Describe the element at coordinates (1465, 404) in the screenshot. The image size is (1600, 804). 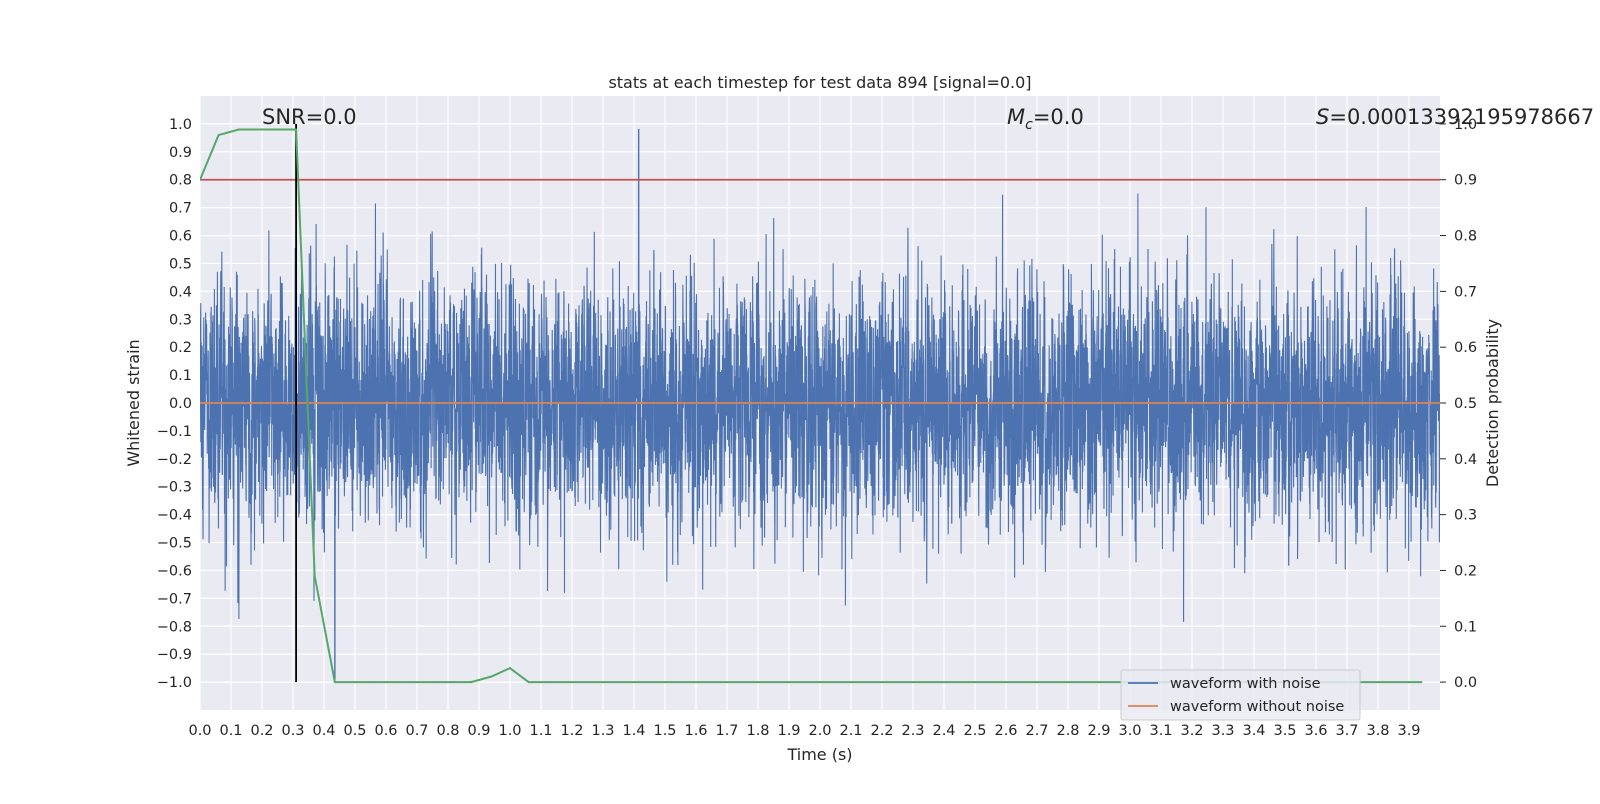
I see `y2-tick-label: 0.5` at that location.